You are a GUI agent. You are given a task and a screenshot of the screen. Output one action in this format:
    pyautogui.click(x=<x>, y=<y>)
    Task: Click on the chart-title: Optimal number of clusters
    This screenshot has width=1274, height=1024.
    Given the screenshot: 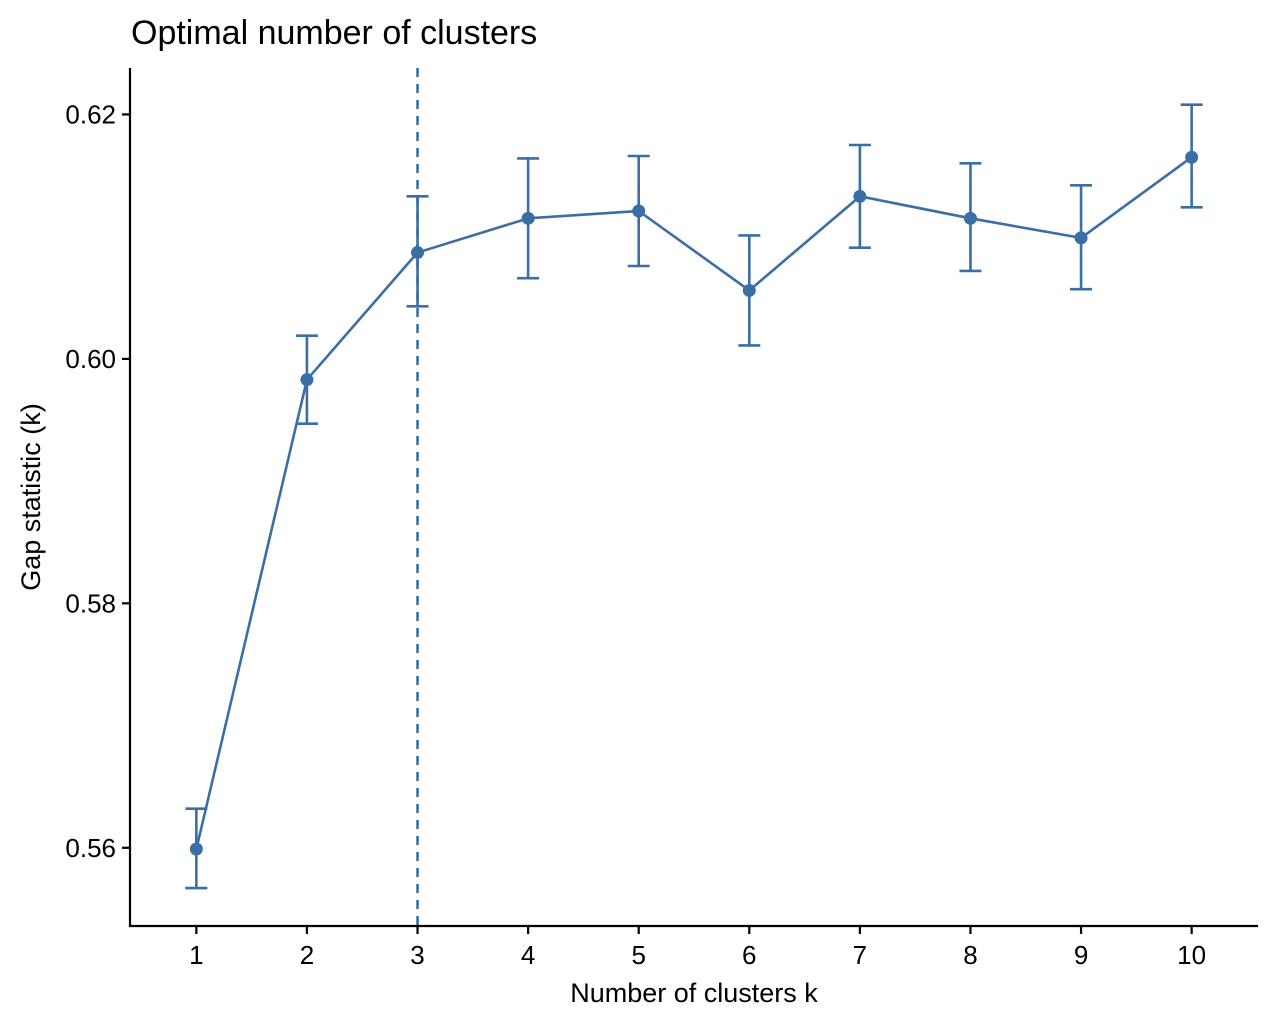 What is the action you would take?
    pyautogui.click(x=334, y=33)
    